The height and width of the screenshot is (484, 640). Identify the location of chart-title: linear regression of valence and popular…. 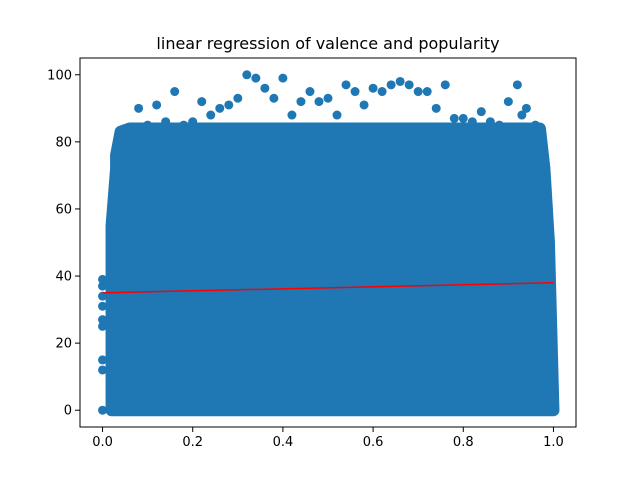
(327, 43).